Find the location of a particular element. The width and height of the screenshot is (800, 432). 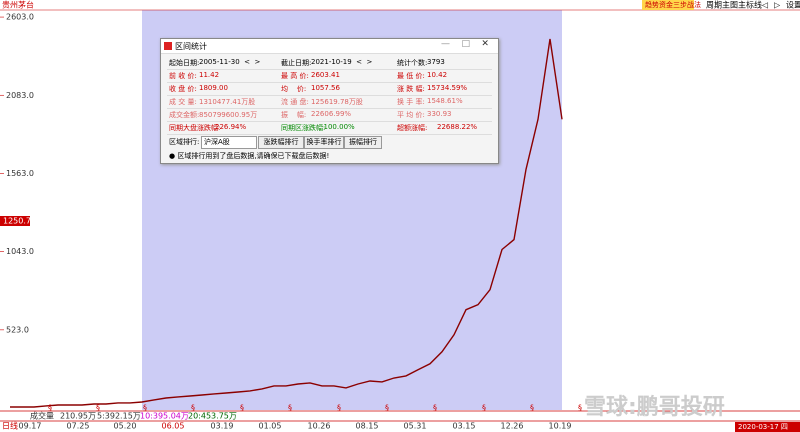

stat-value: 10.42 is located at coordinates (437, 75).